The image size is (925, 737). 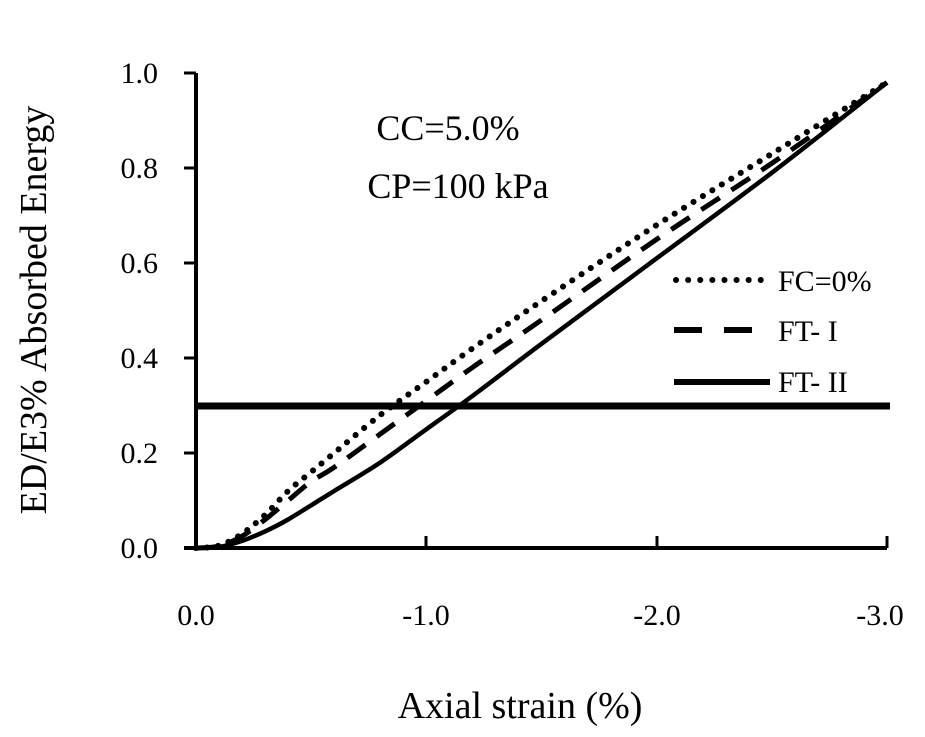 I want to click on x-tick-labels: 0.0 -1.0 -2.0 -3.0, so click(x=540, y=615).